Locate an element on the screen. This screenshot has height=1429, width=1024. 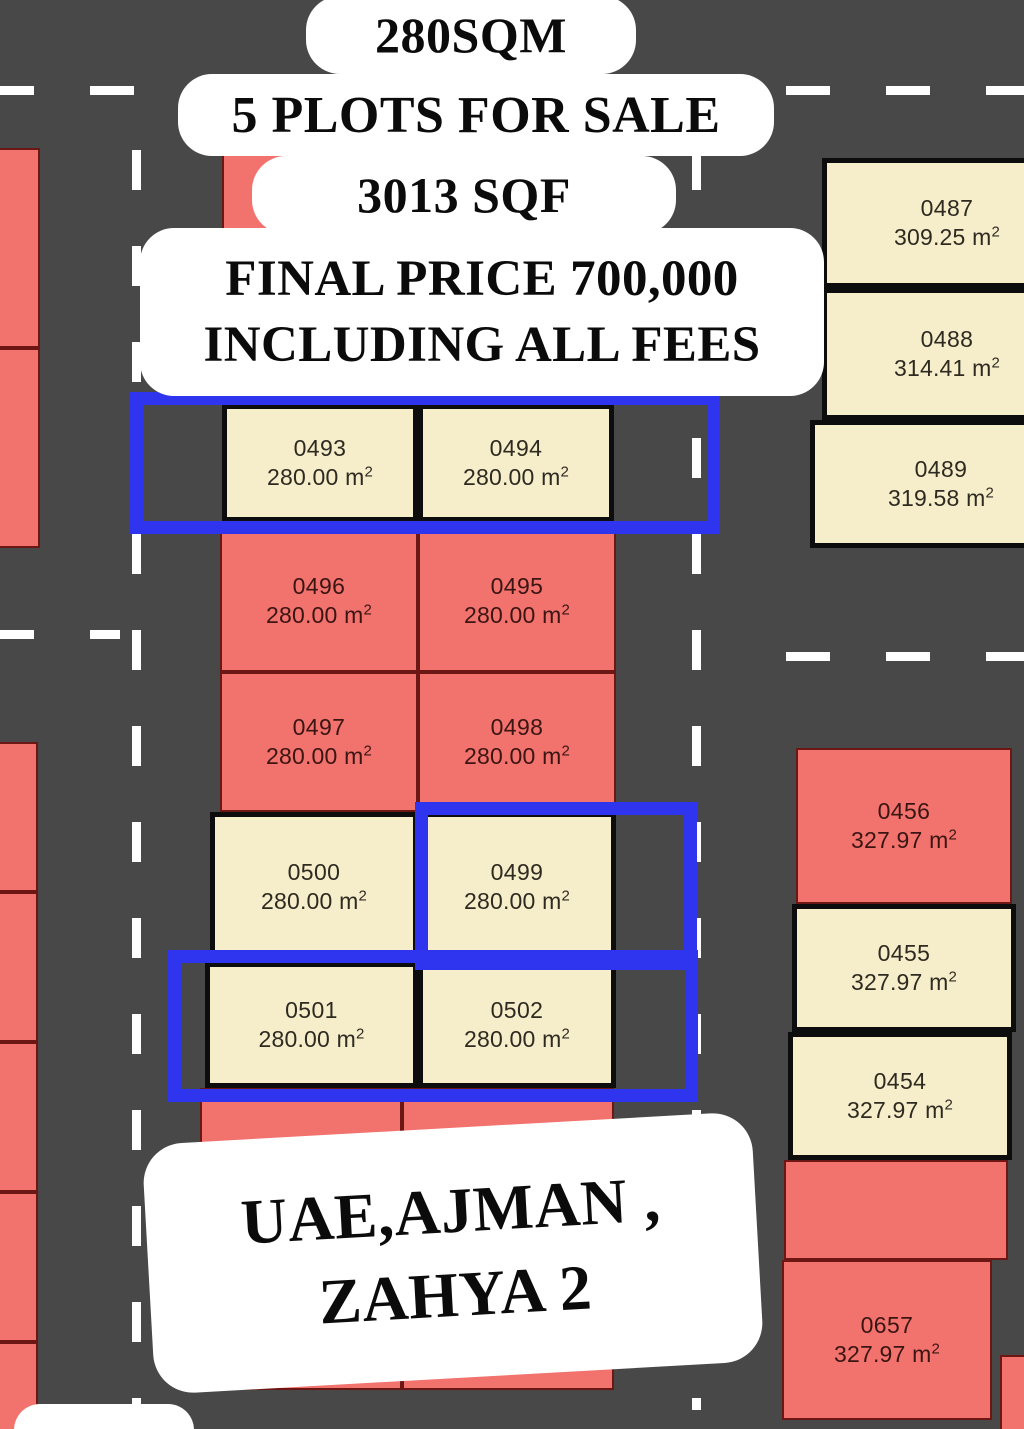
road-marking-vertical-right is located at coordinates (696, 780).